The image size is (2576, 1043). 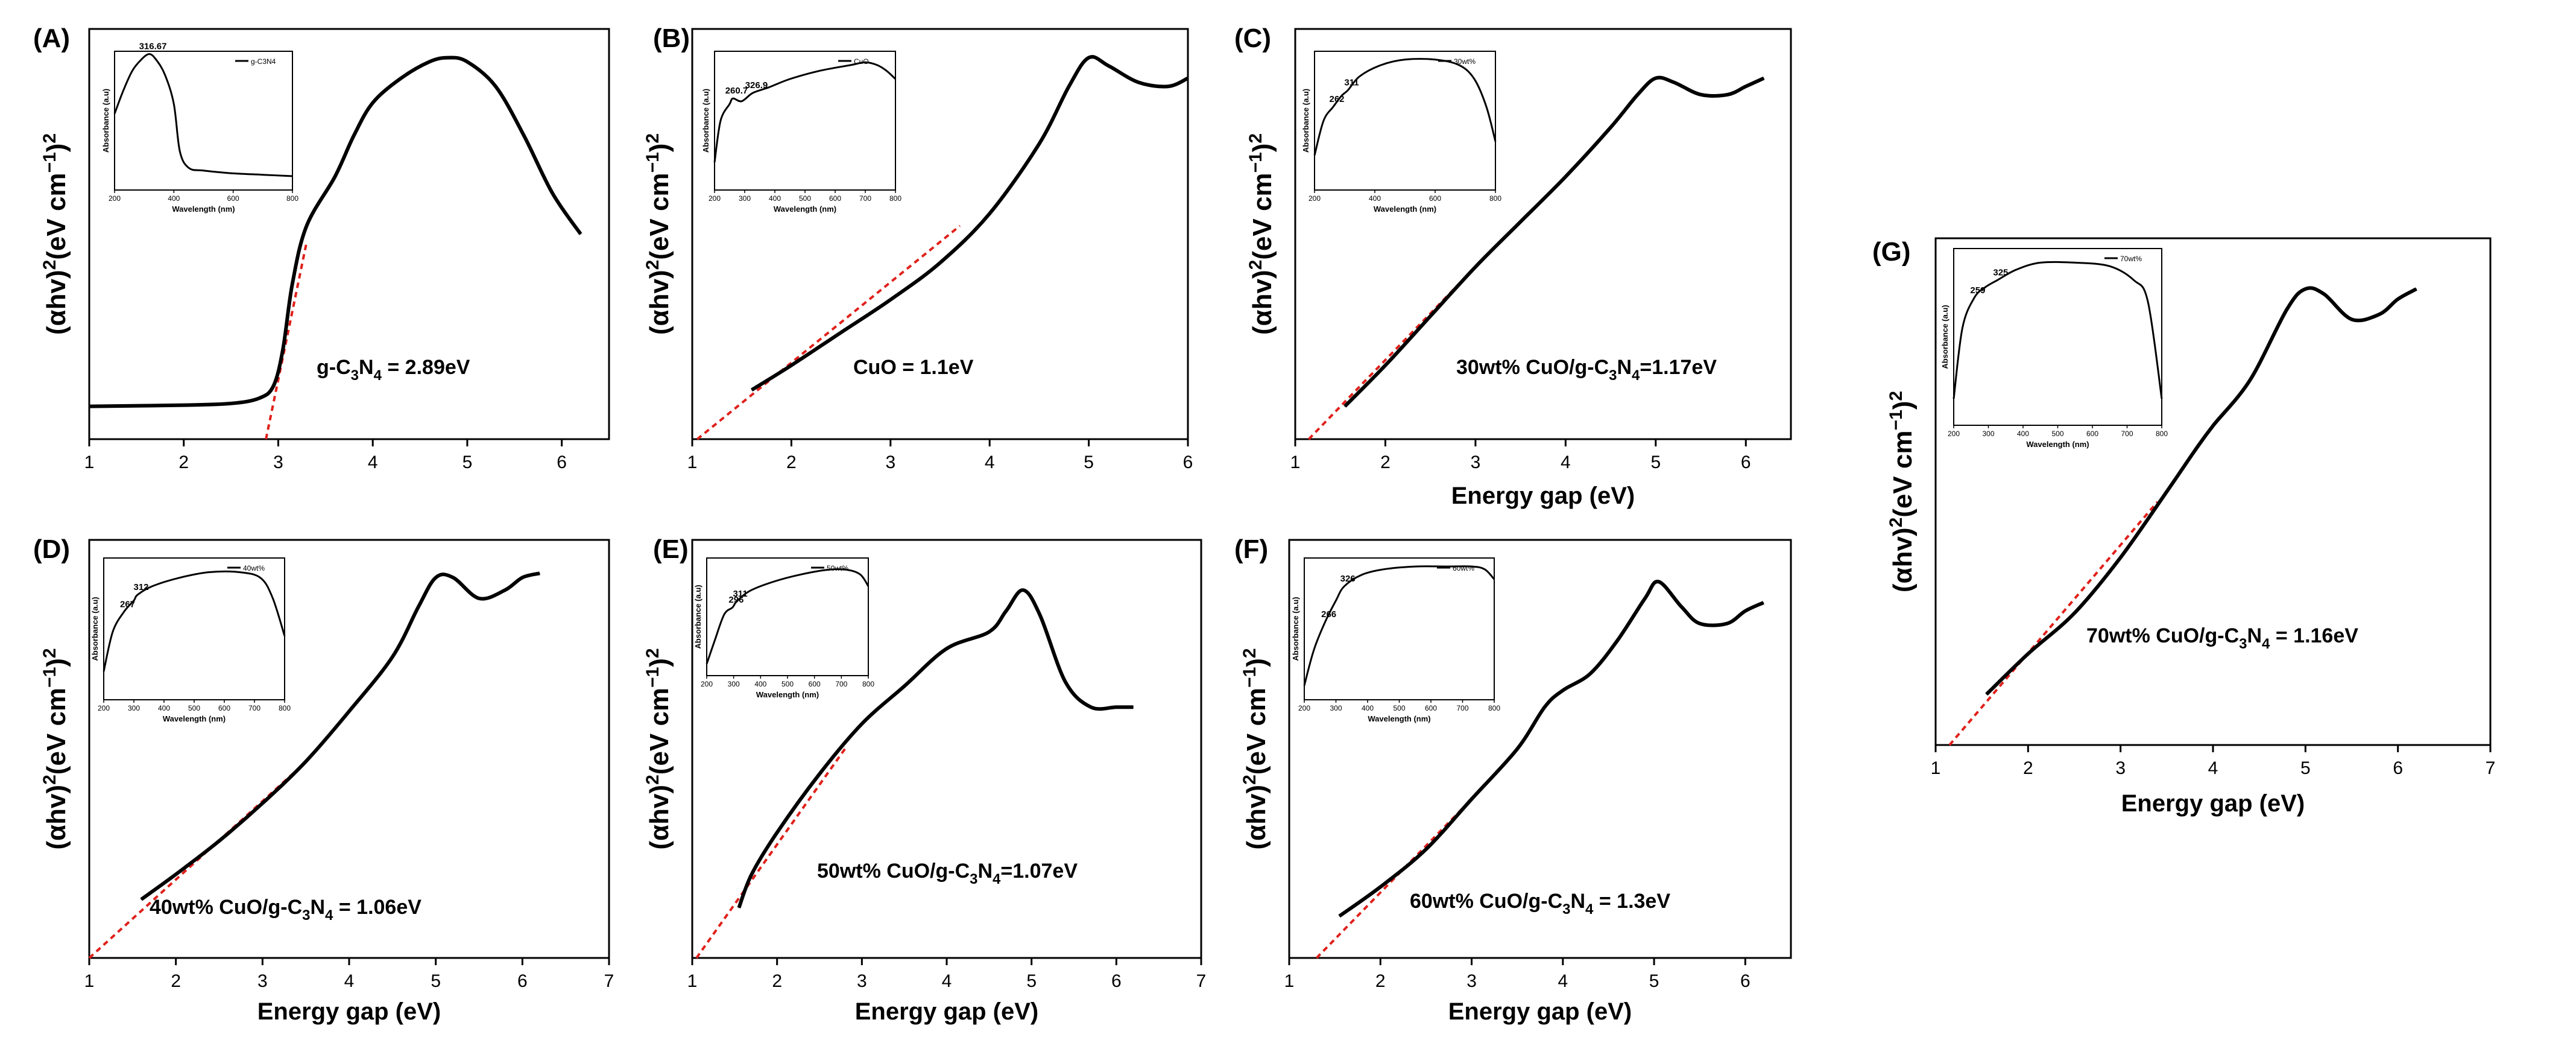 What do you see at coordinates (1463, 568) in the screenshot?
I see `inset-legend-label: 60wt%` at bounding box center [1463, 568].